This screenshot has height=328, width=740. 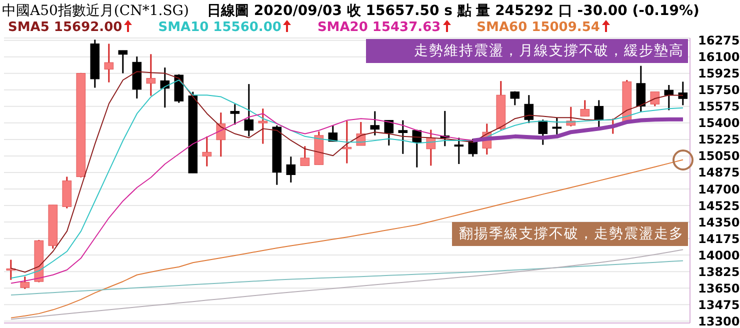 What do you see at coordinates (538, 27) in the screenshot?
I see `text: SMA60 15009.54` at bounding box center [538, 27].